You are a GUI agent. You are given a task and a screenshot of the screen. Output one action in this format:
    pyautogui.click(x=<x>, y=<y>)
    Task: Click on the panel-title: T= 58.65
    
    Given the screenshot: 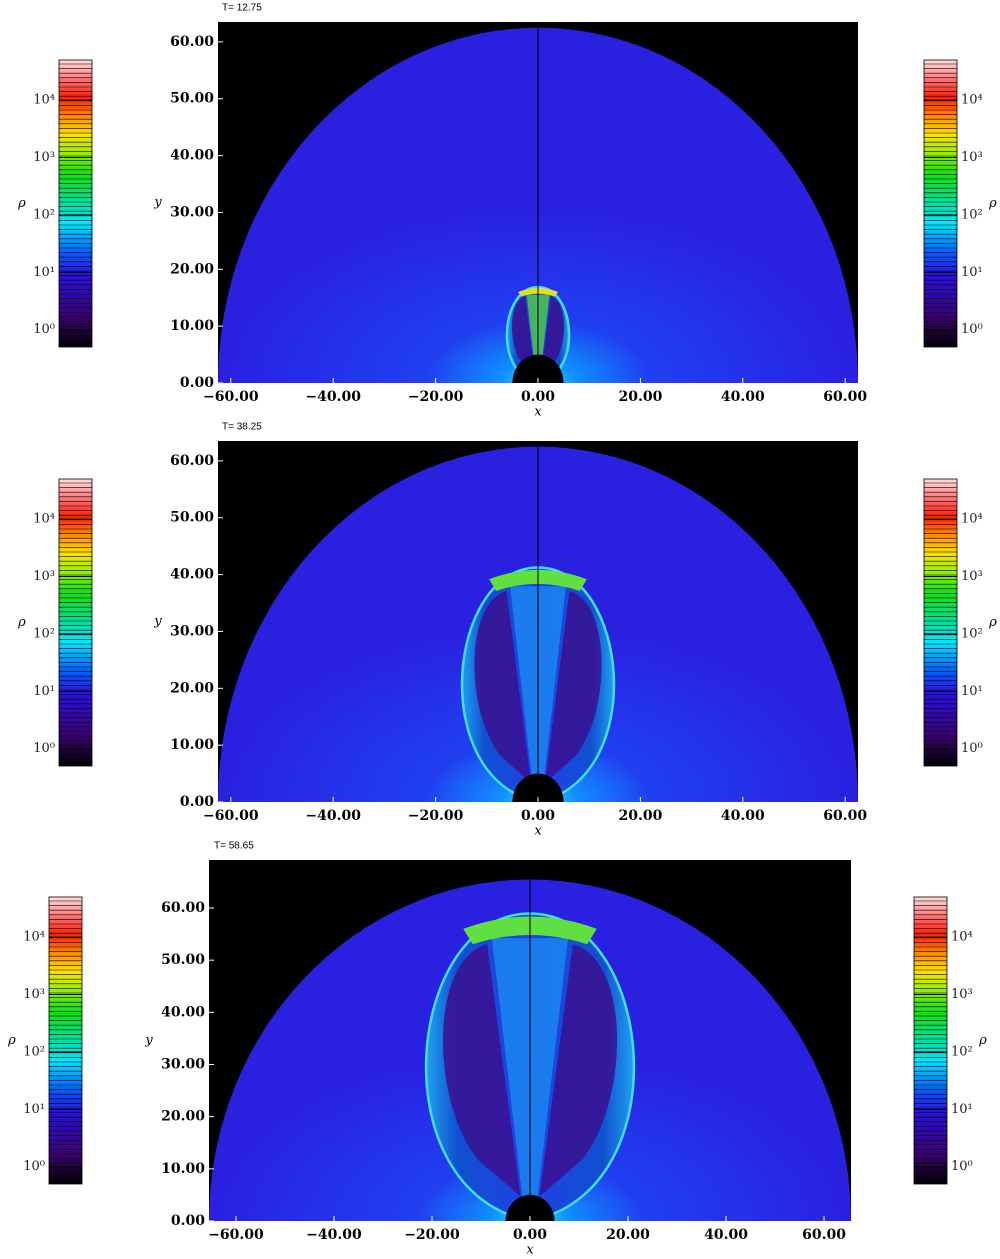 What is the action you would take?
    pyautogui.click(x=234, y=846)
    